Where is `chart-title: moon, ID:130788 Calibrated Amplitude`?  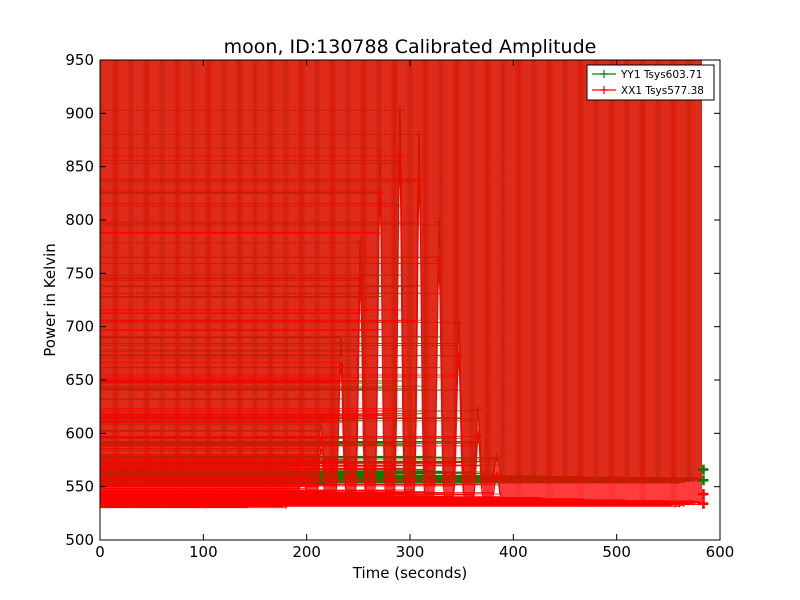
chart-title: moon, ID:130788 Calibrated Amplitude is located at coordinates (410, 47).